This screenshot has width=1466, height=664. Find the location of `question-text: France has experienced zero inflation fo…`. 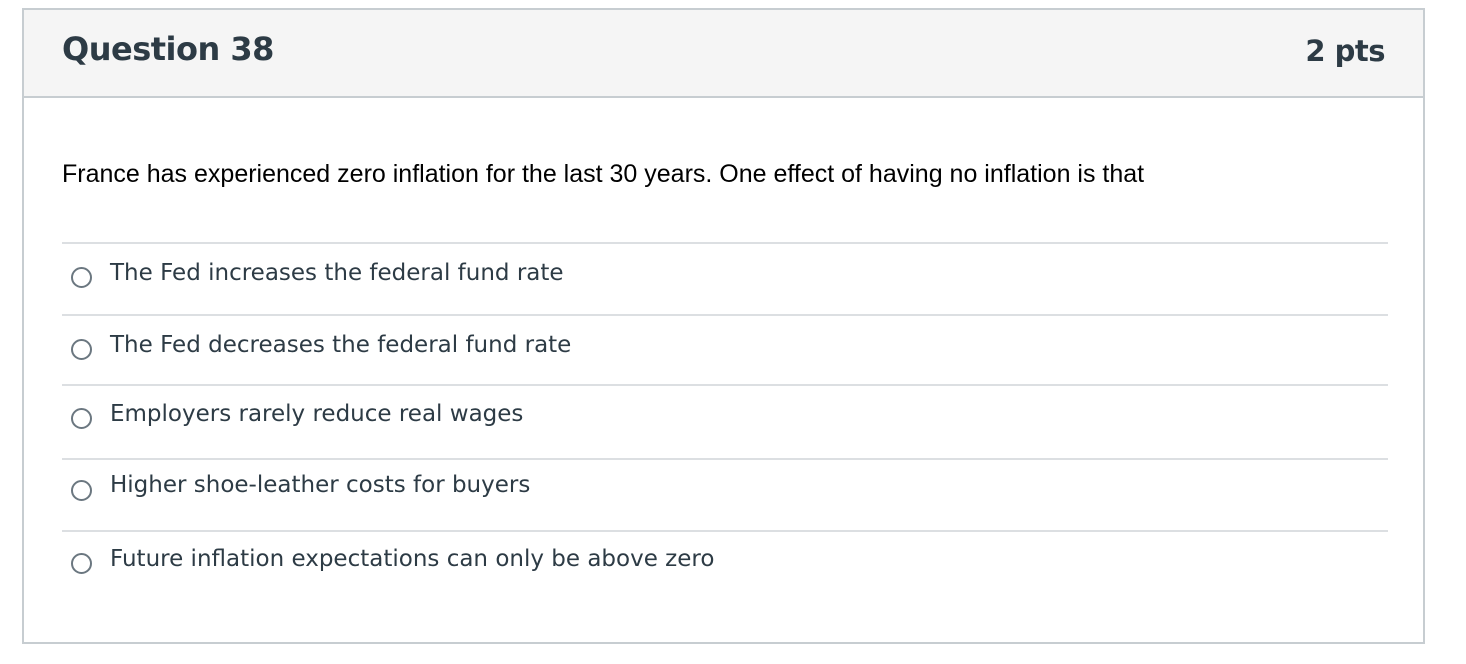

question-text: France has experienced zero inflation fo… is located at coordinates (603, 174).